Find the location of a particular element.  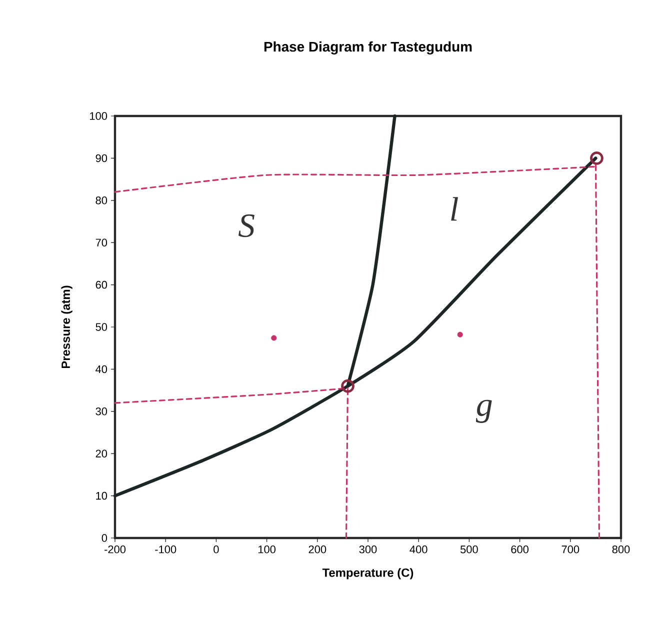

x-tick-label: 0 is located at coordinates (216, 550).